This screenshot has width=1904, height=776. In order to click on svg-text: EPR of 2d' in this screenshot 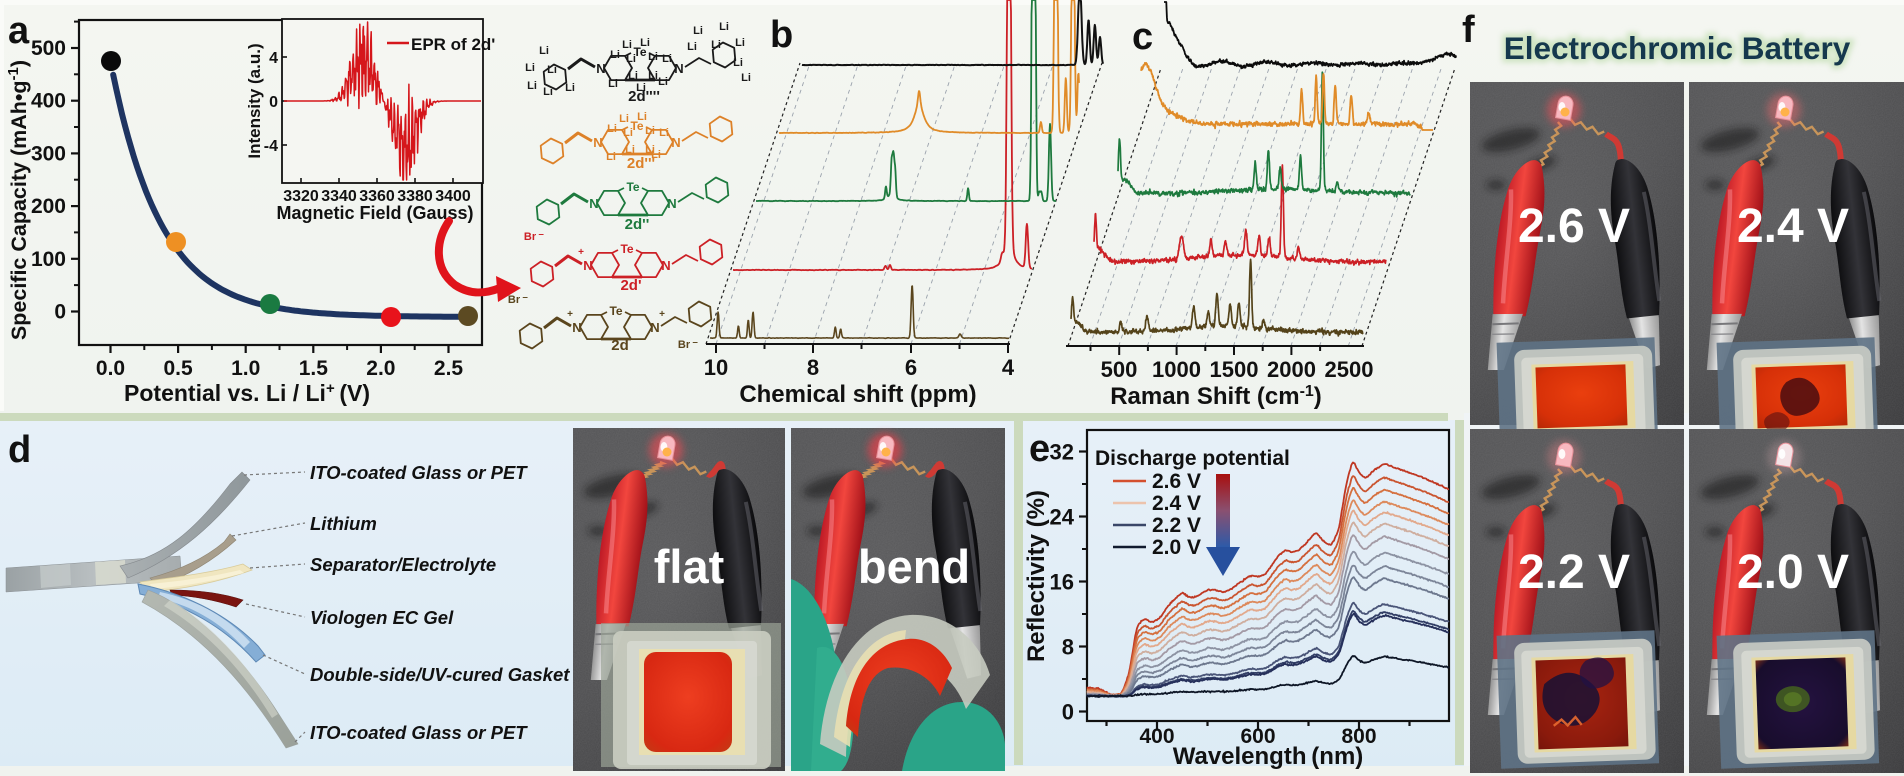, I will do `click(453, 44)`.